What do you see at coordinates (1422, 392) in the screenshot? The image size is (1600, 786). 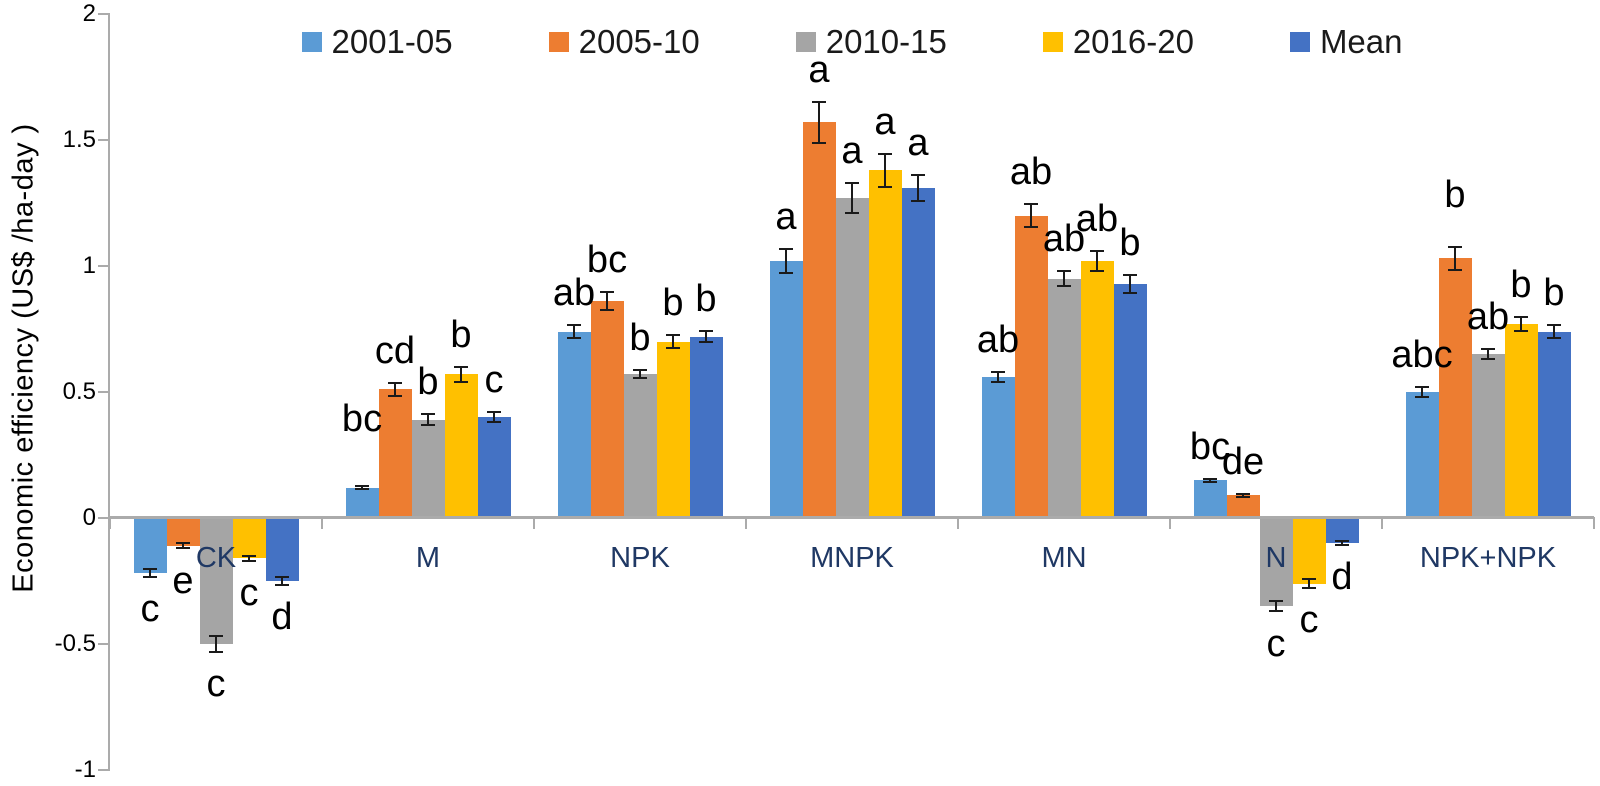 I see `error-bar-npk+npk-2001-05` at bounding box center [1422, 392].